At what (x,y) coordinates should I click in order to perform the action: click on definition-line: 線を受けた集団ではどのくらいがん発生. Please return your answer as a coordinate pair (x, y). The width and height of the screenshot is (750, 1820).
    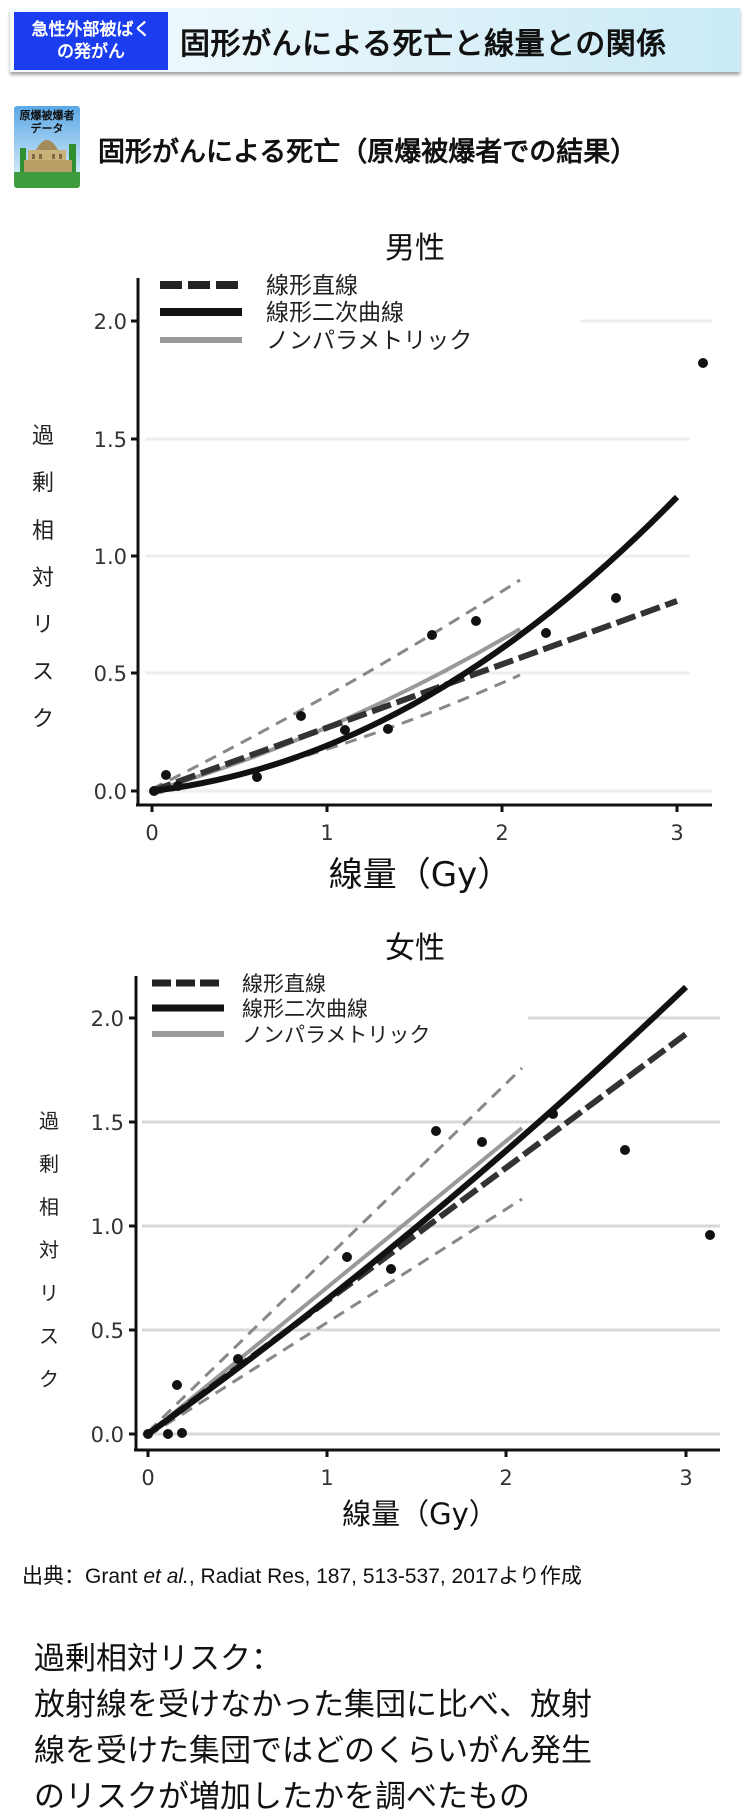
    Looking at the image, I should click on (313, 1751).